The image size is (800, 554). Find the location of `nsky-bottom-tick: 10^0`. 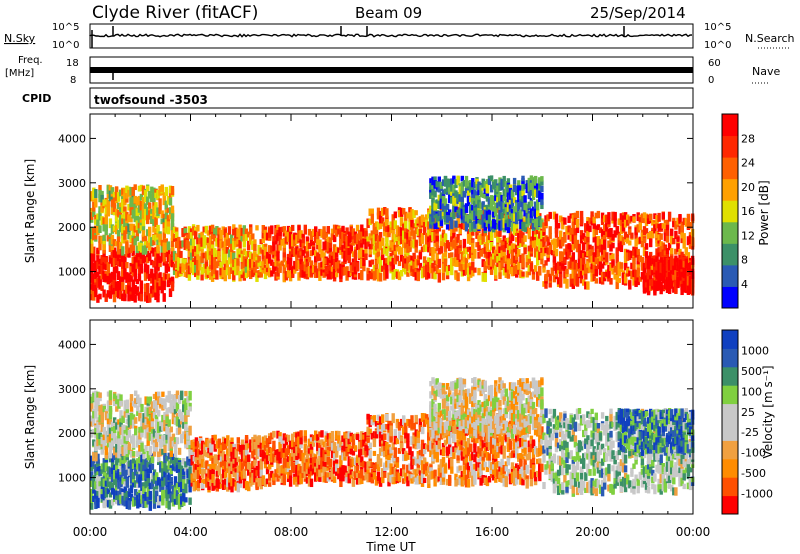

nsky-bottom-tick: 10^0 is located at coordinates (65, 45).